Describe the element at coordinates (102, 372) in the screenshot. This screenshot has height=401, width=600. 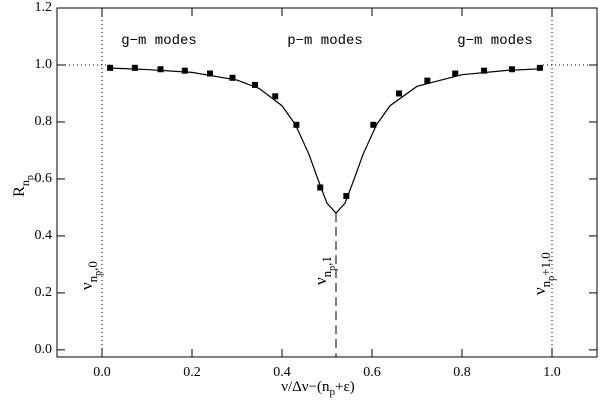
I see `x-tick-label: 0.0` at that location.